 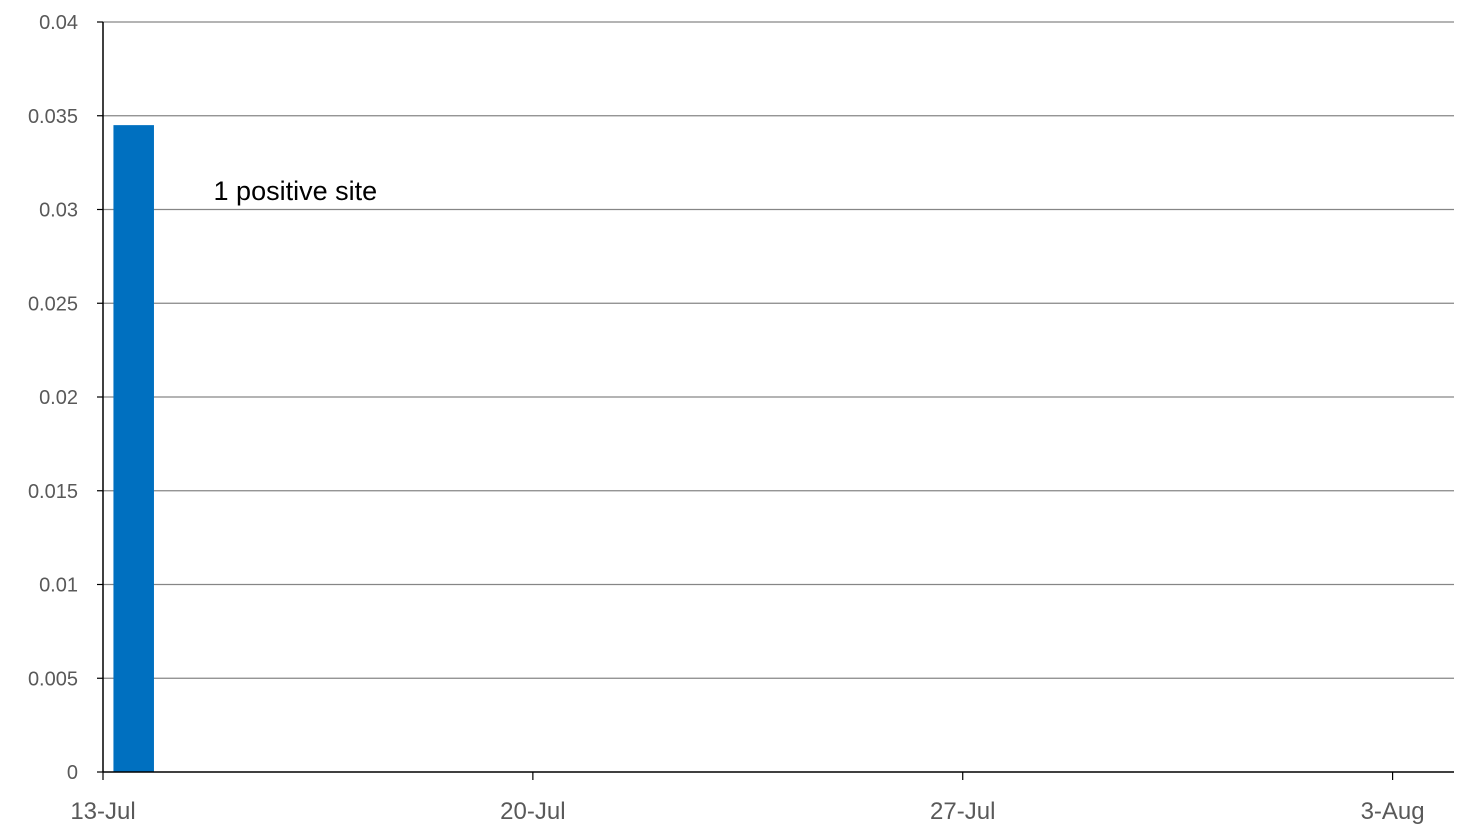 What do you see at coordinates (747, 811) in the screenshot?
I see `x-tick-labels: 13-Jul 20-Jul 27-Jul 3-Aug` at bounding box center [747, 811].